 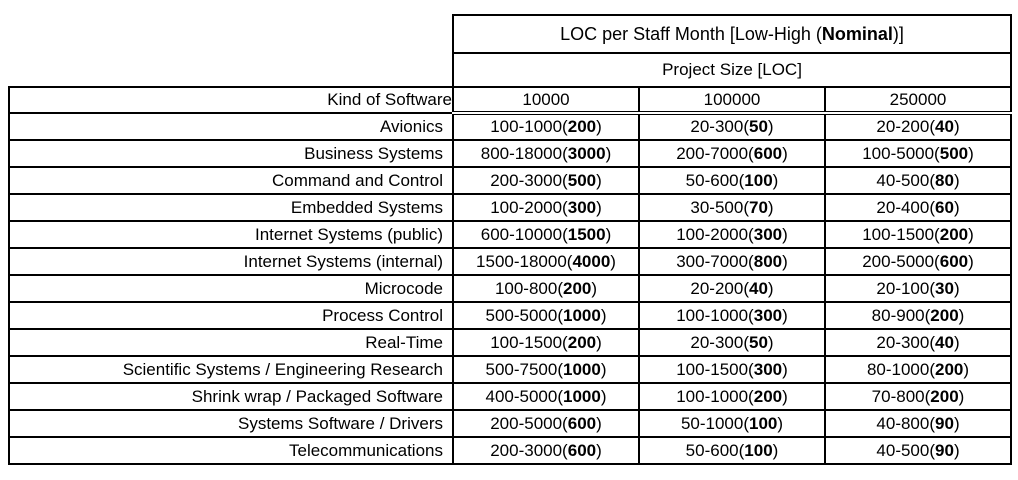 What do you see at coordinates (918, 450) in the screenshot?
I see `data-cell: 40-500(90)` at bounding box center [918, 450].